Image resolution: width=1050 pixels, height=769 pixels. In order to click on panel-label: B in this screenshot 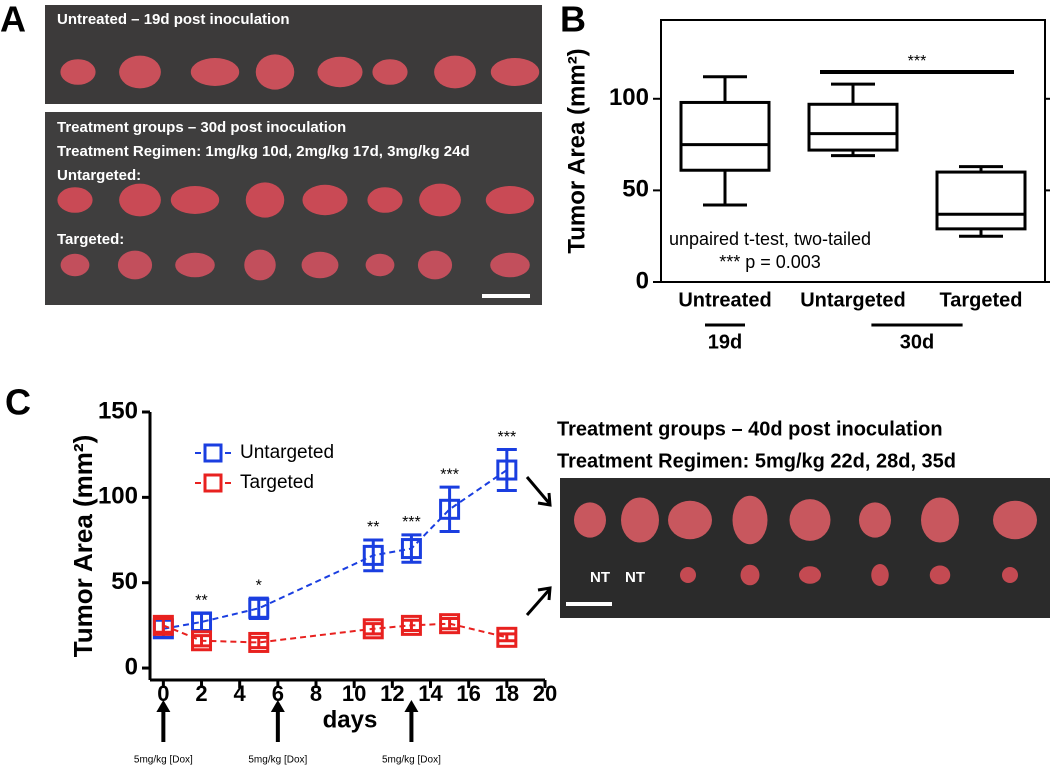, I will do `click(573, 20)`.